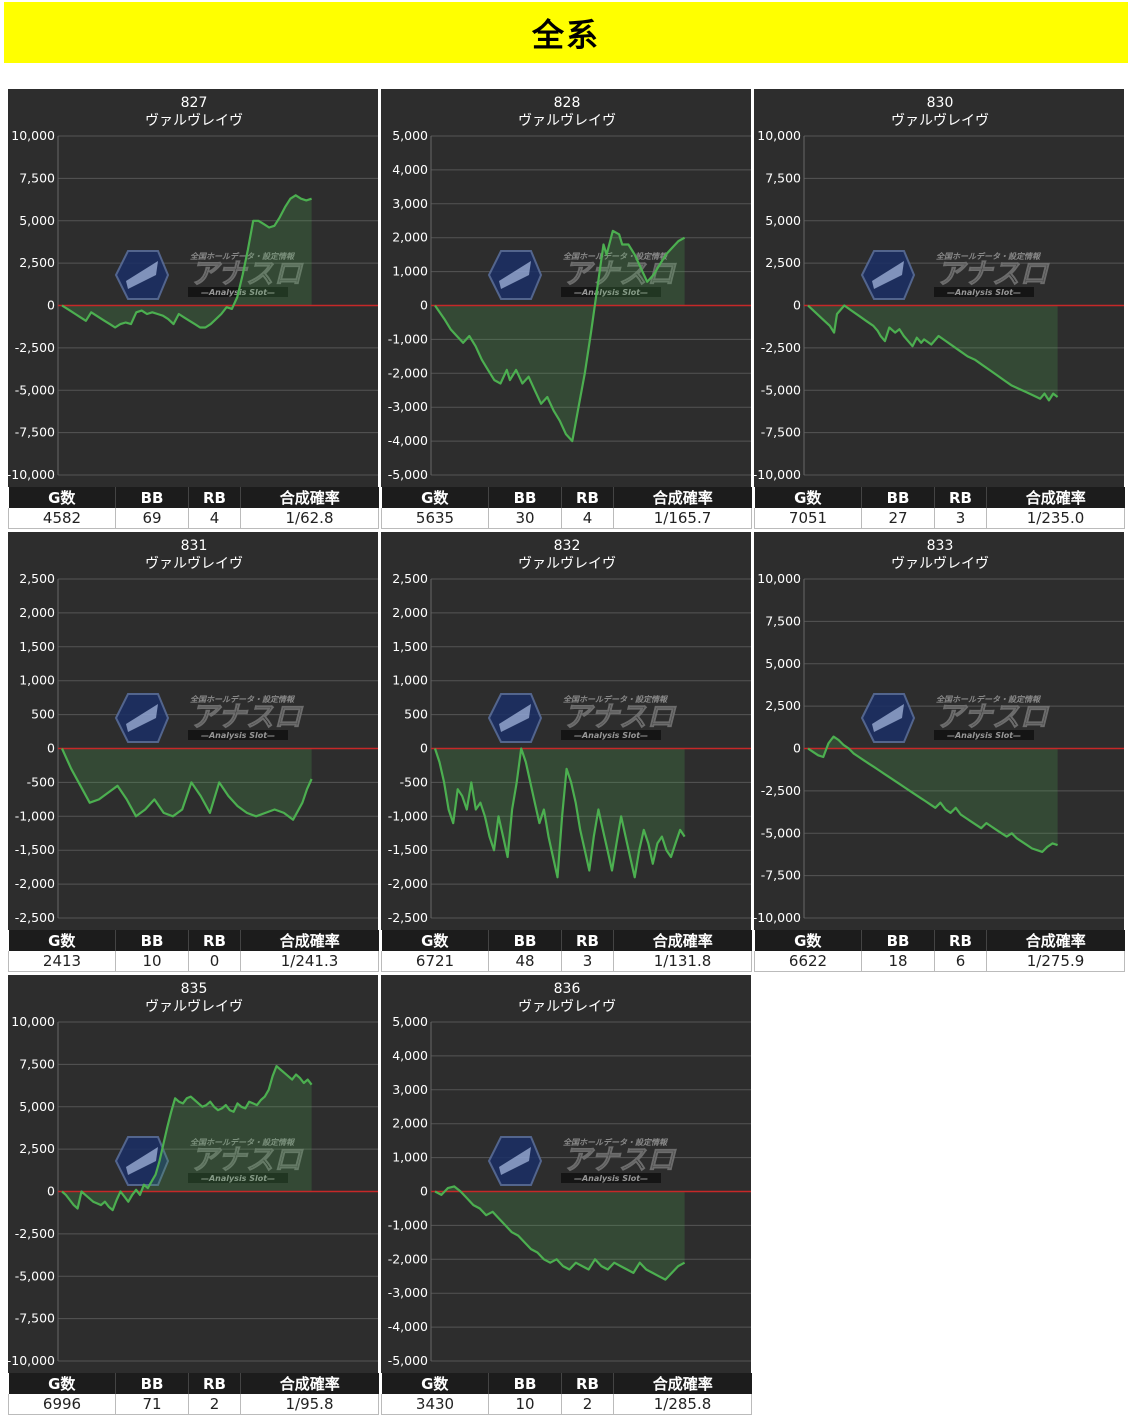 The height and width of the screenshot is (1423, 1131). Describe the element at coordinates (152, 1404) in the screenshot. I see `value-bb: 71` at that location.